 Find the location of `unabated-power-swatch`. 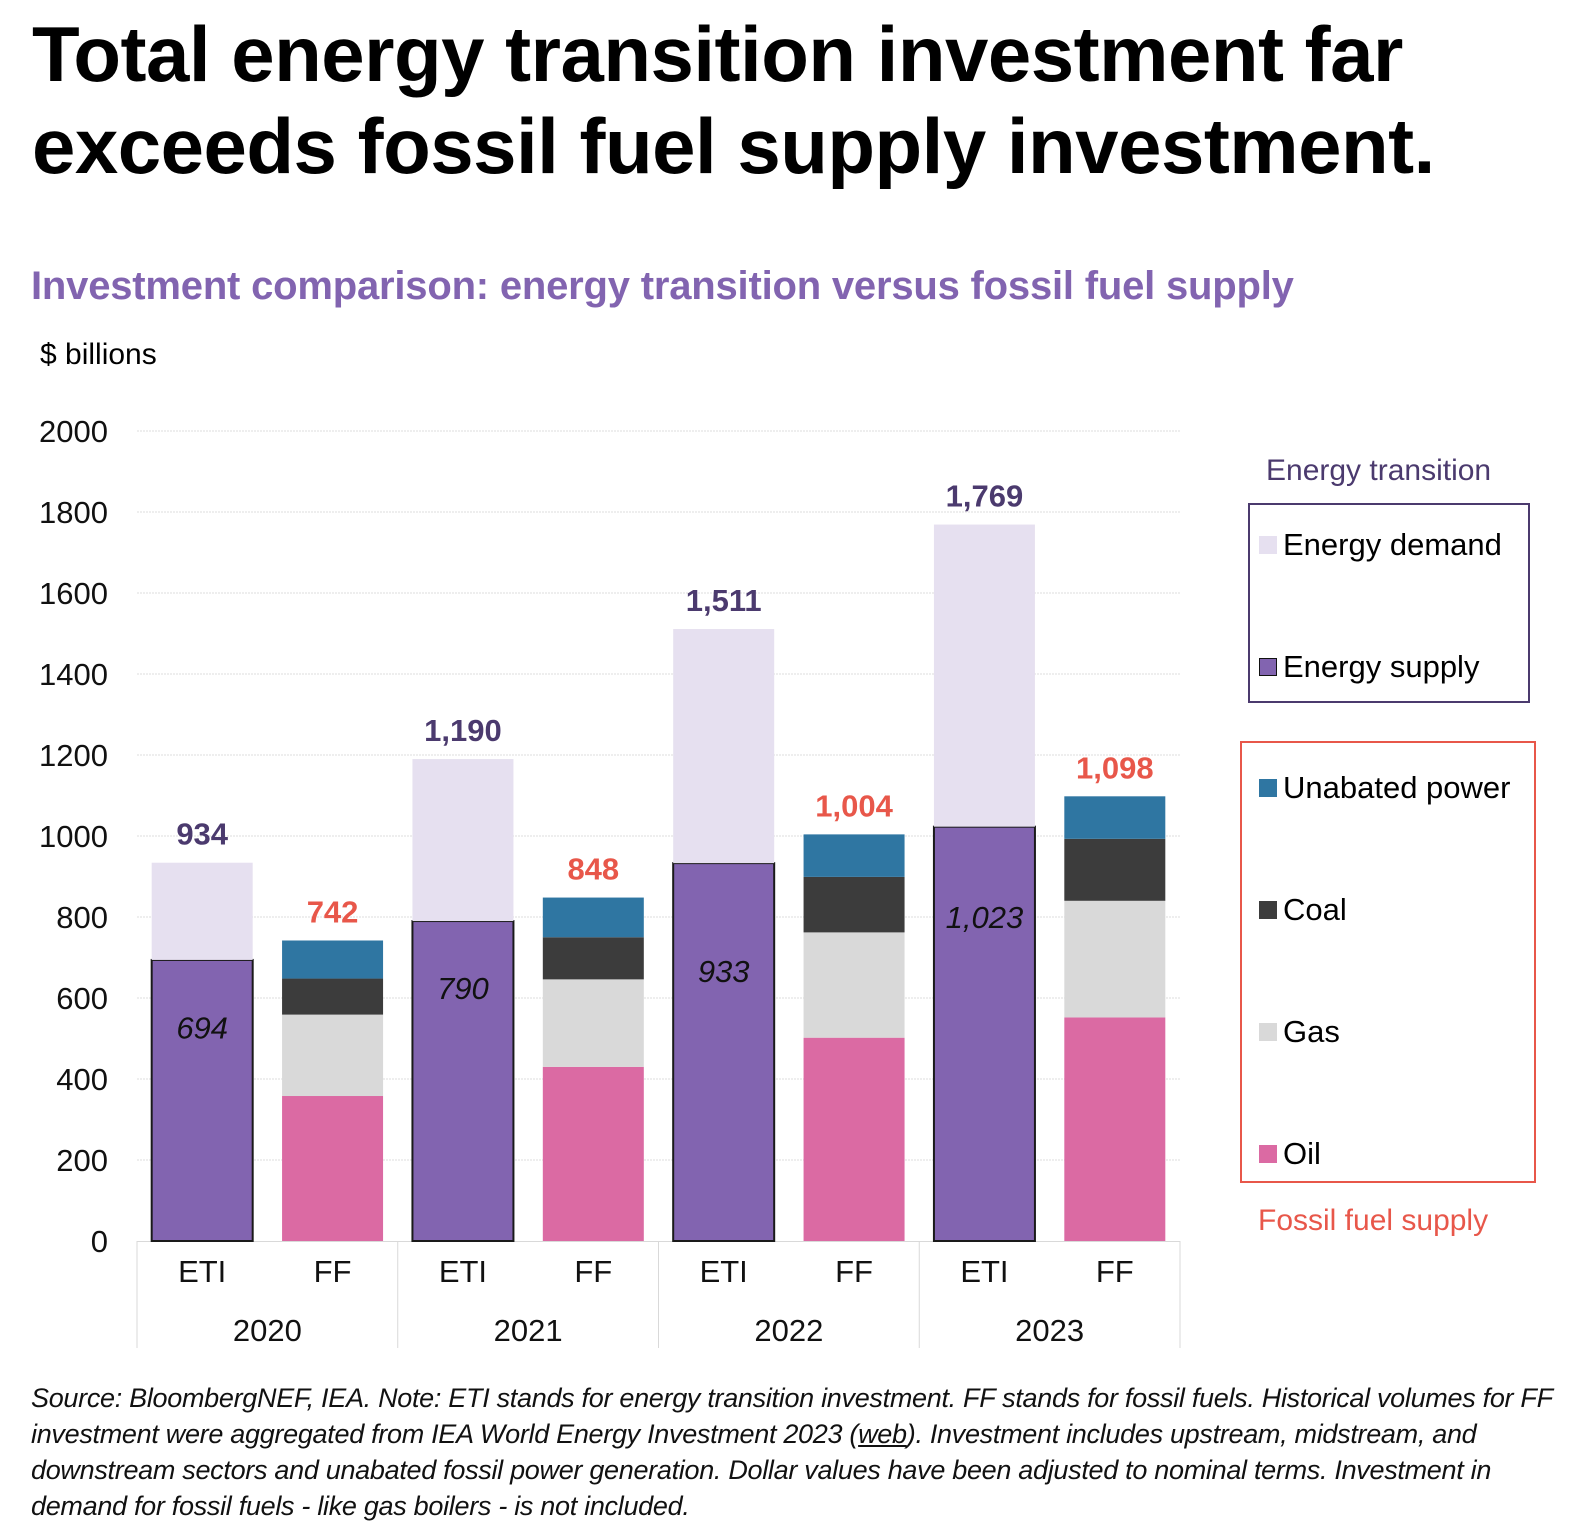

unabated-power-swatch is located at coordinates (1268, 788).